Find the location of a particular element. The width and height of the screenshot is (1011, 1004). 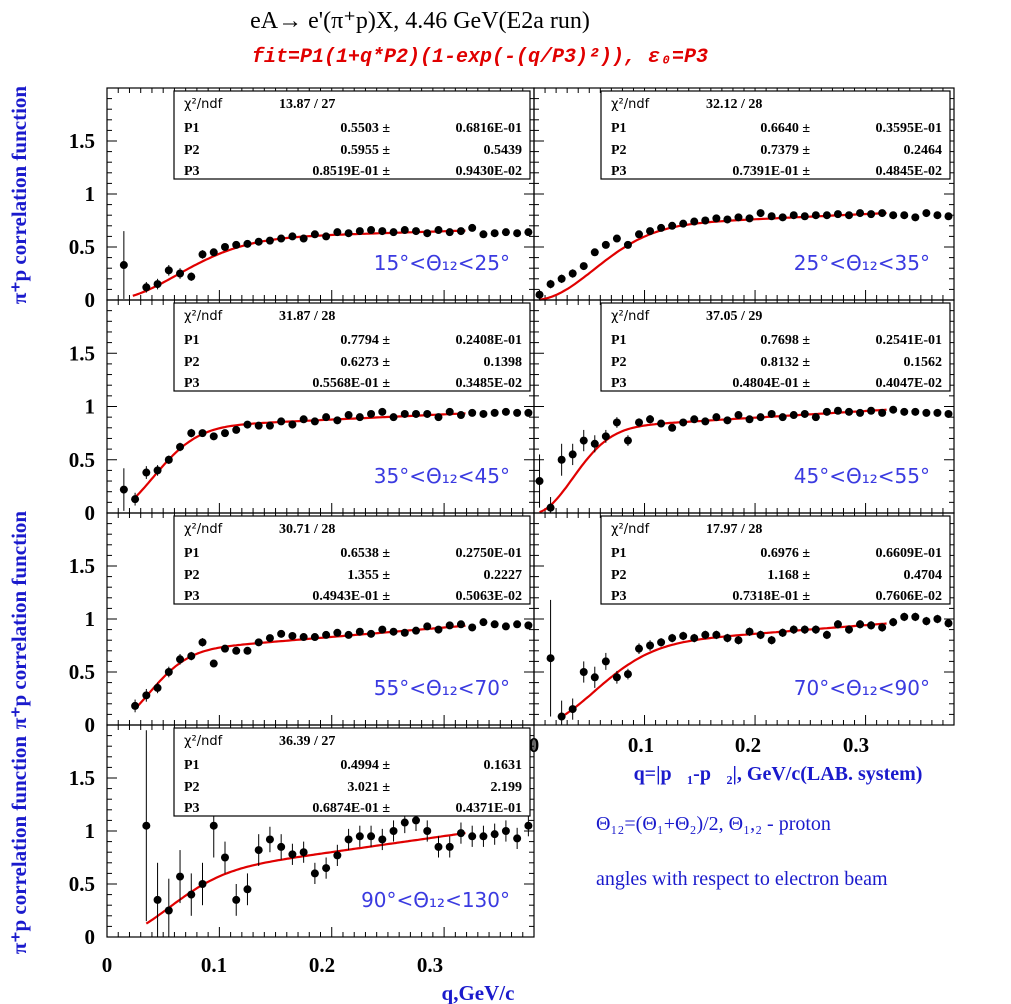

stats-value: 3.021 ± is located at coordinates (368, 787).